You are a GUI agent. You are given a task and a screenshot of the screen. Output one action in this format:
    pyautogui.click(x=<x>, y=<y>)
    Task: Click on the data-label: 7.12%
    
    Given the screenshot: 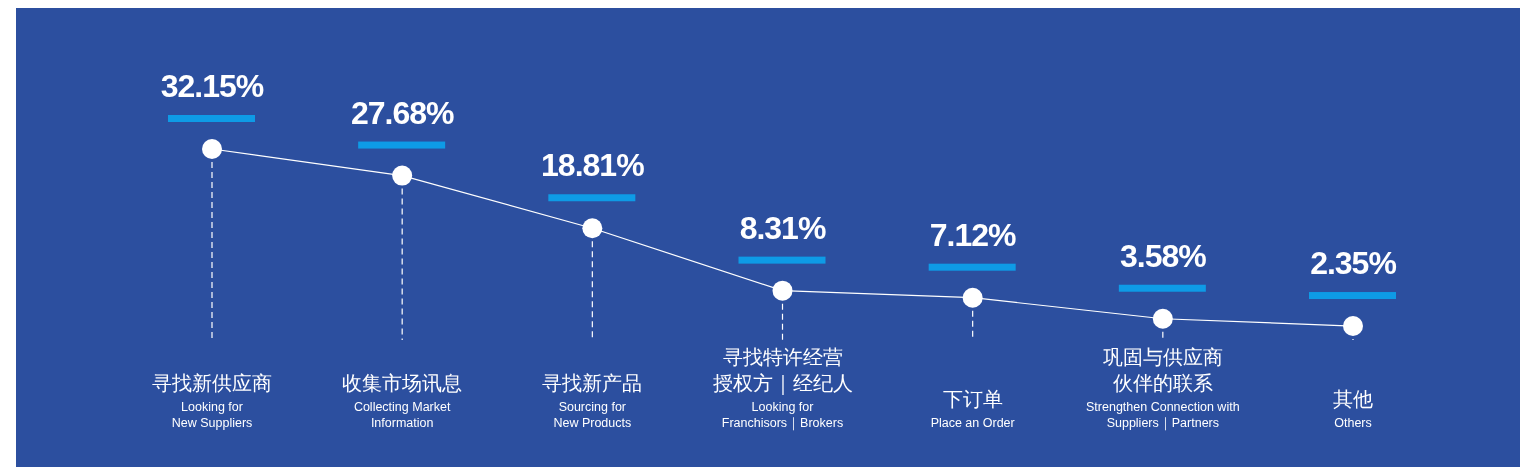 What is the action you would take?
    pyautogui.click(x=973, y=234)
    